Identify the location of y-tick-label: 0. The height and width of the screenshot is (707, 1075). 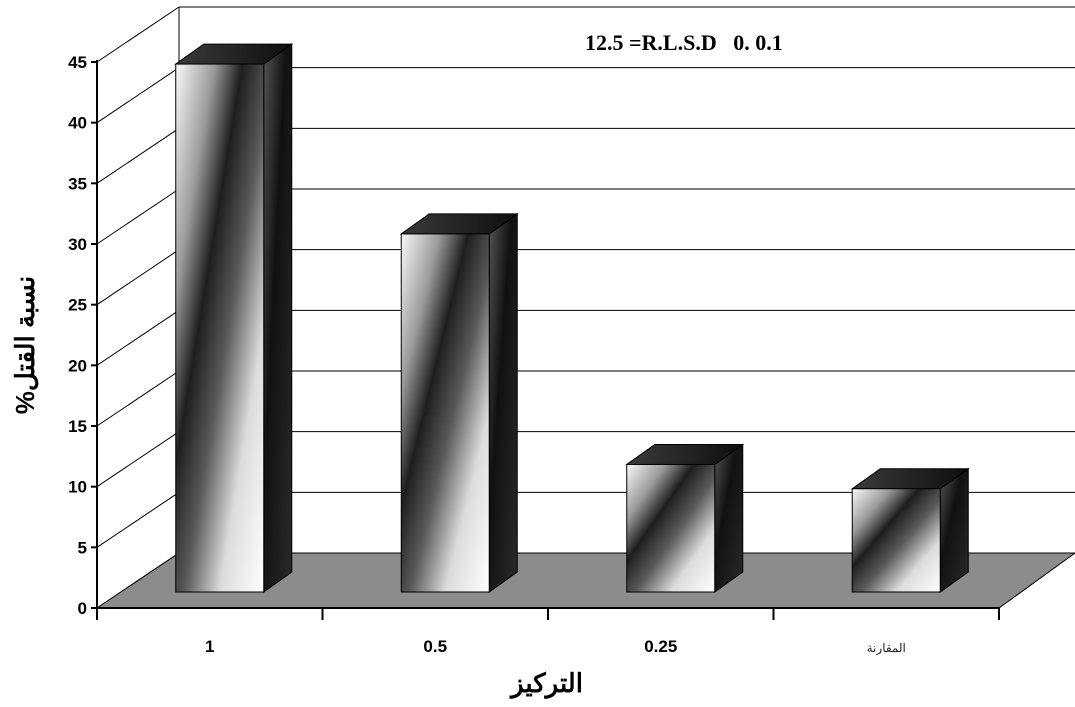
(82, 608).